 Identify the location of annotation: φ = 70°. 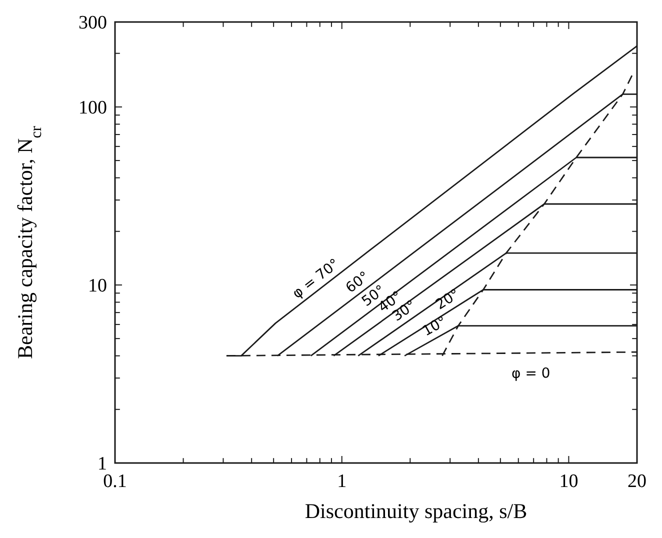
(316, 279).